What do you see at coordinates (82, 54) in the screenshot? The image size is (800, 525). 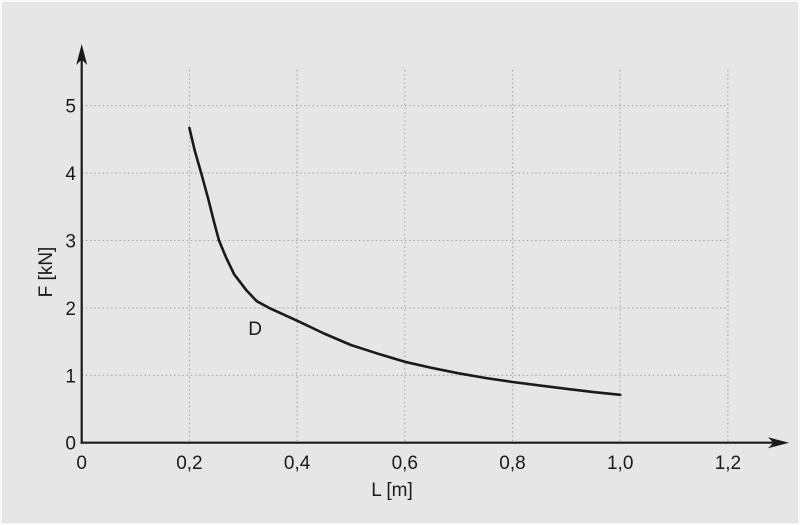 I see `y-axis-arrowhead-icon` at bounding box center [82, 54].